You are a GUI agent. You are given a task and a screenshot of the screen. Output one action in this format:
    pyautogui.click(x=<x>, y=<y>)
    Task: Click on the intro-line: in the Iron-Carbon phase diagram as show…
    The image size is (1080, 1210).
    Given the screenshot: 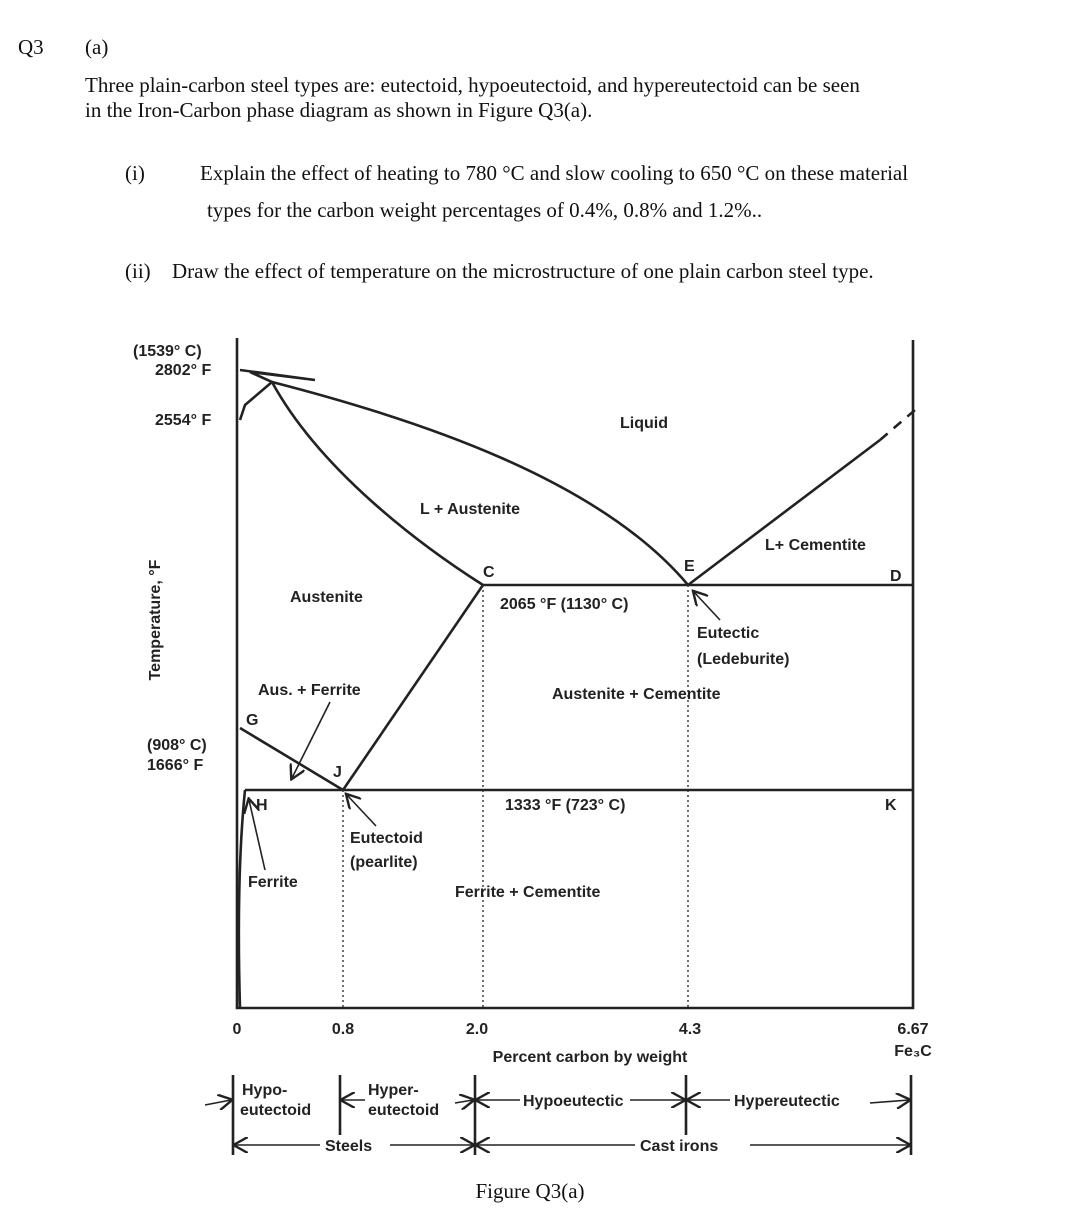 What is the action you would take?
    pyautogui.click(x=338, y=110)
    